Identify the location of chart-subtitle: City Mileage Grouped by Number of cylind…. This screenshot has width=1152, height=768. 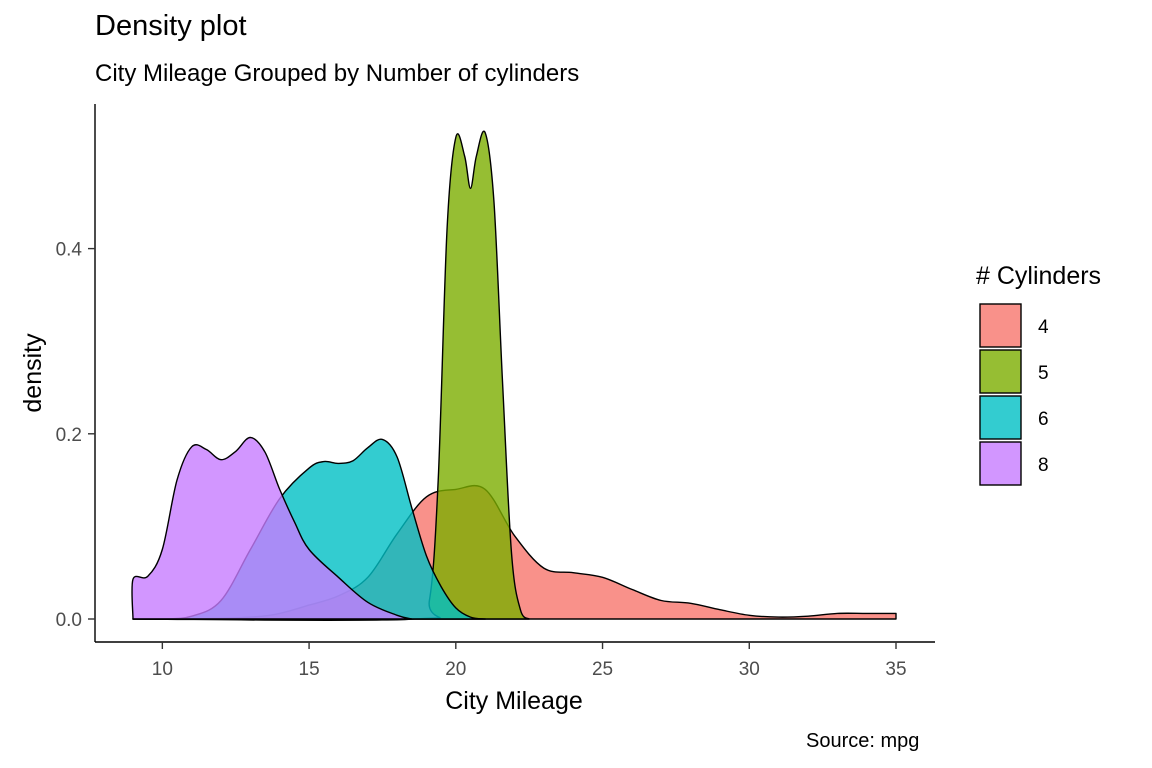
(337, 73).